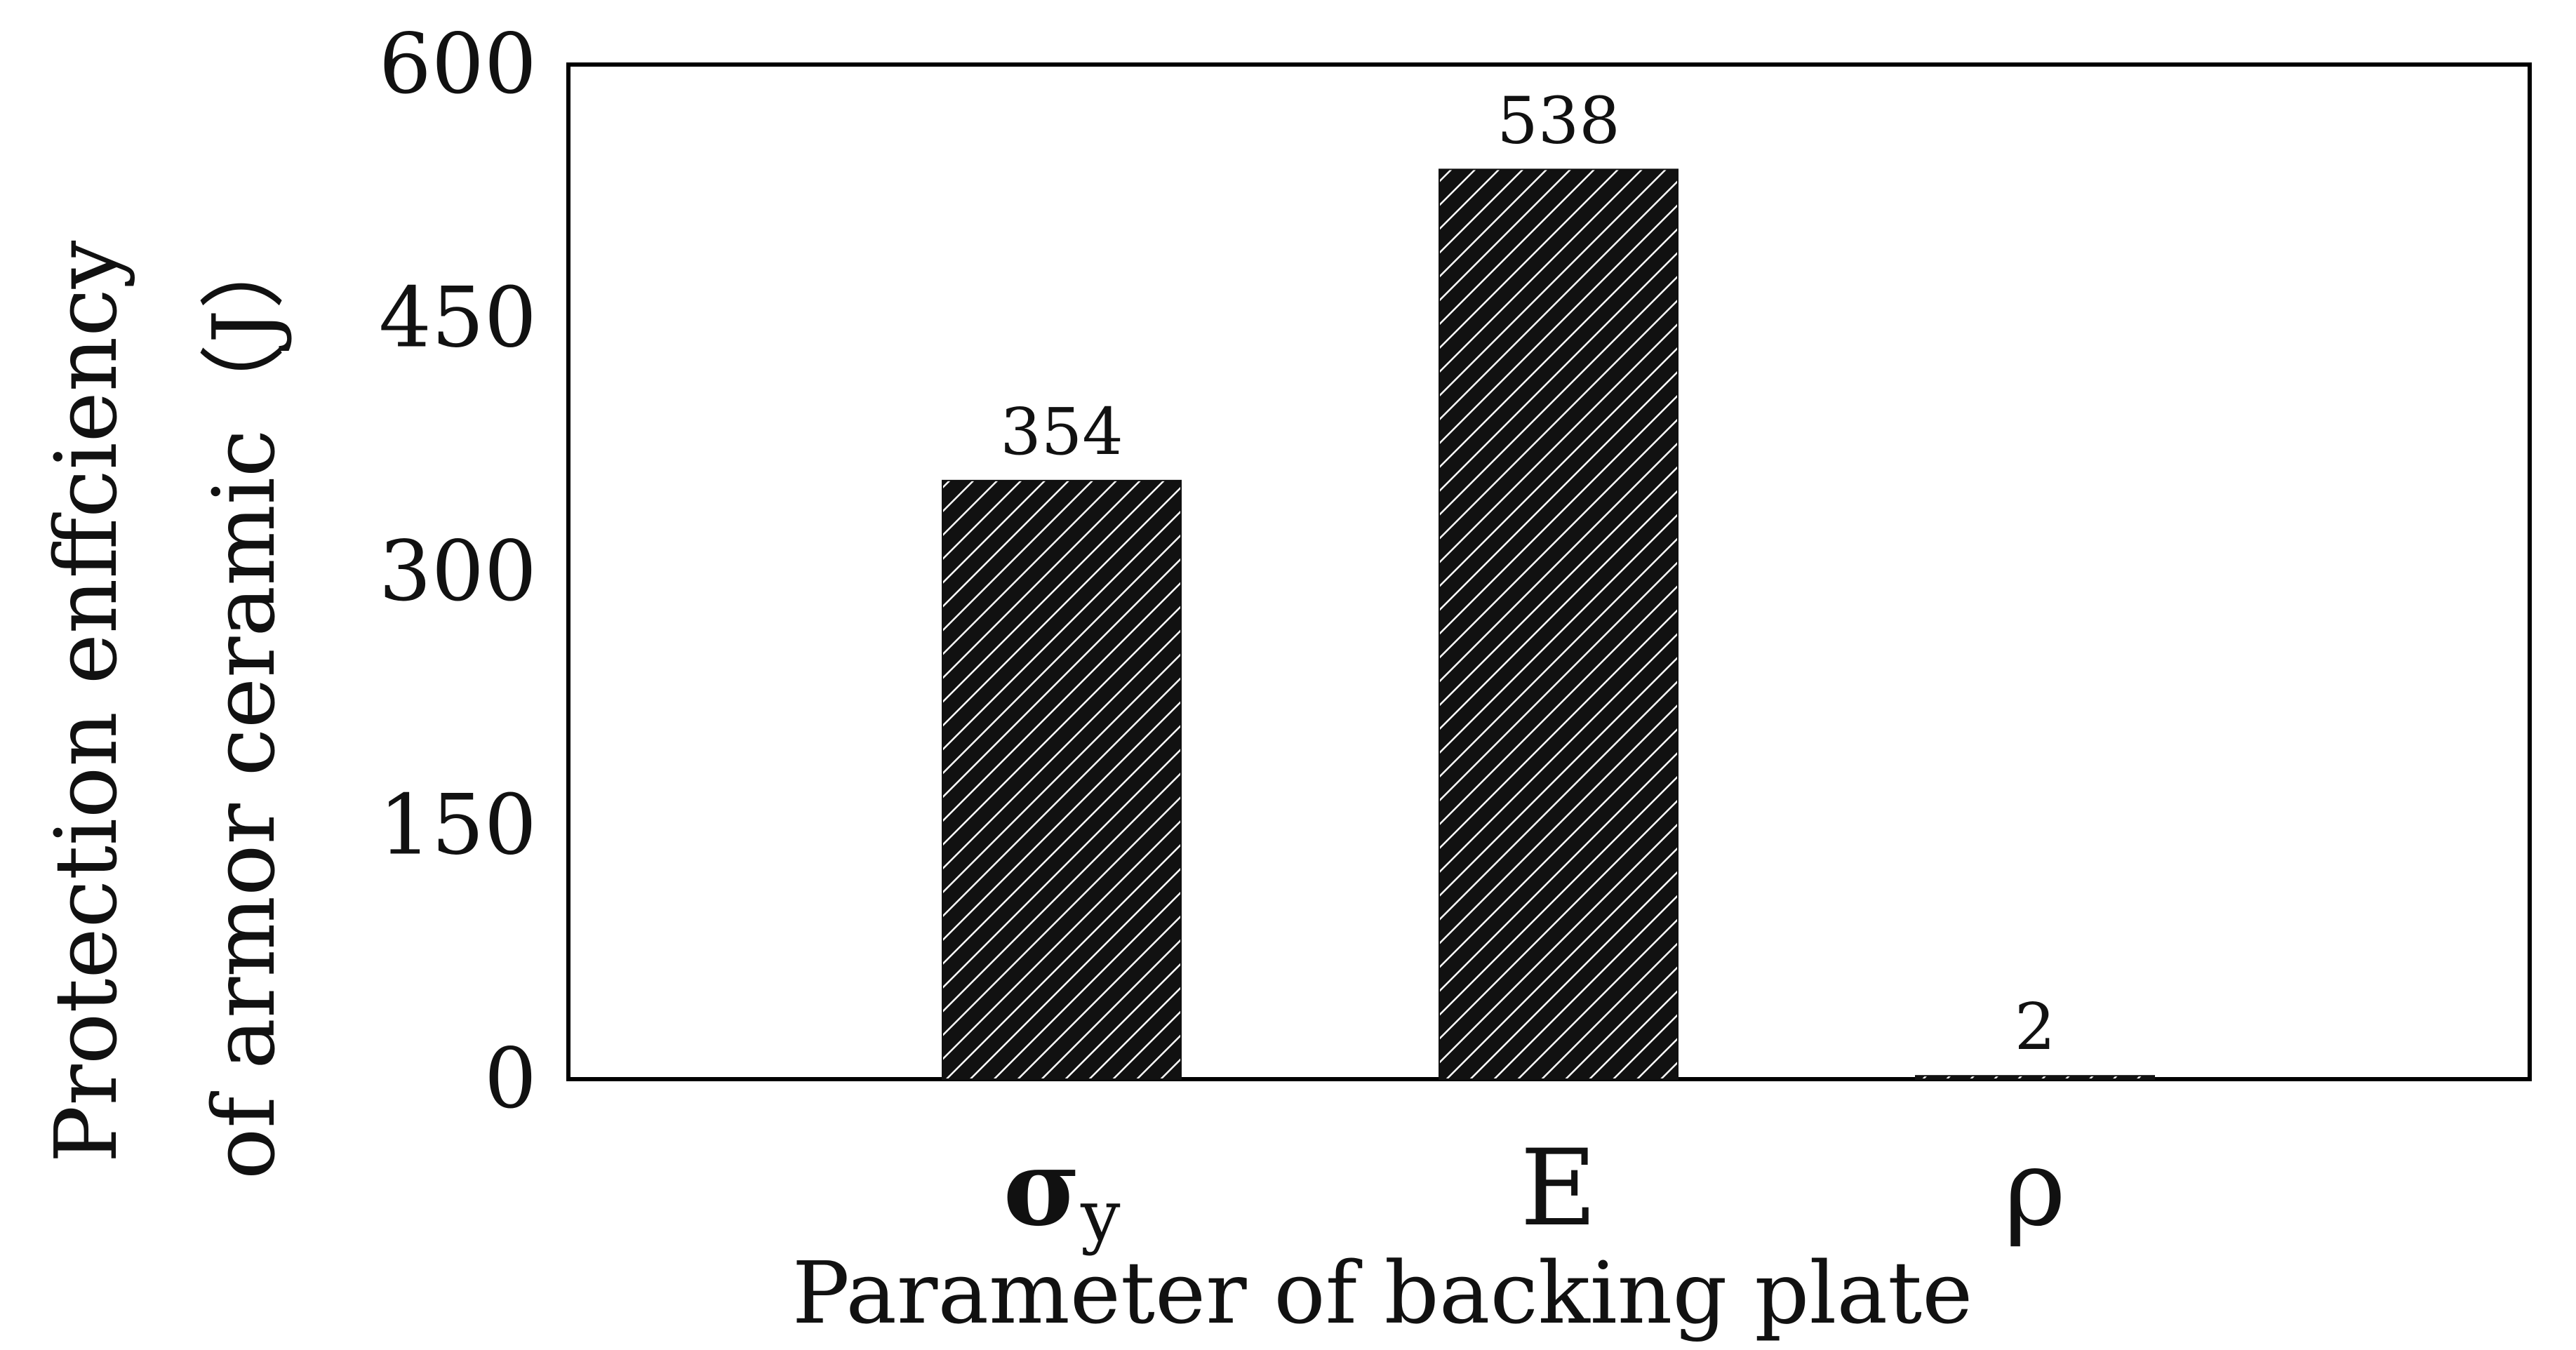 This screenshot has height=1350, width=2576. I want to click on y-axis-title-line-1: Protection enffciency, so click(86, 701).